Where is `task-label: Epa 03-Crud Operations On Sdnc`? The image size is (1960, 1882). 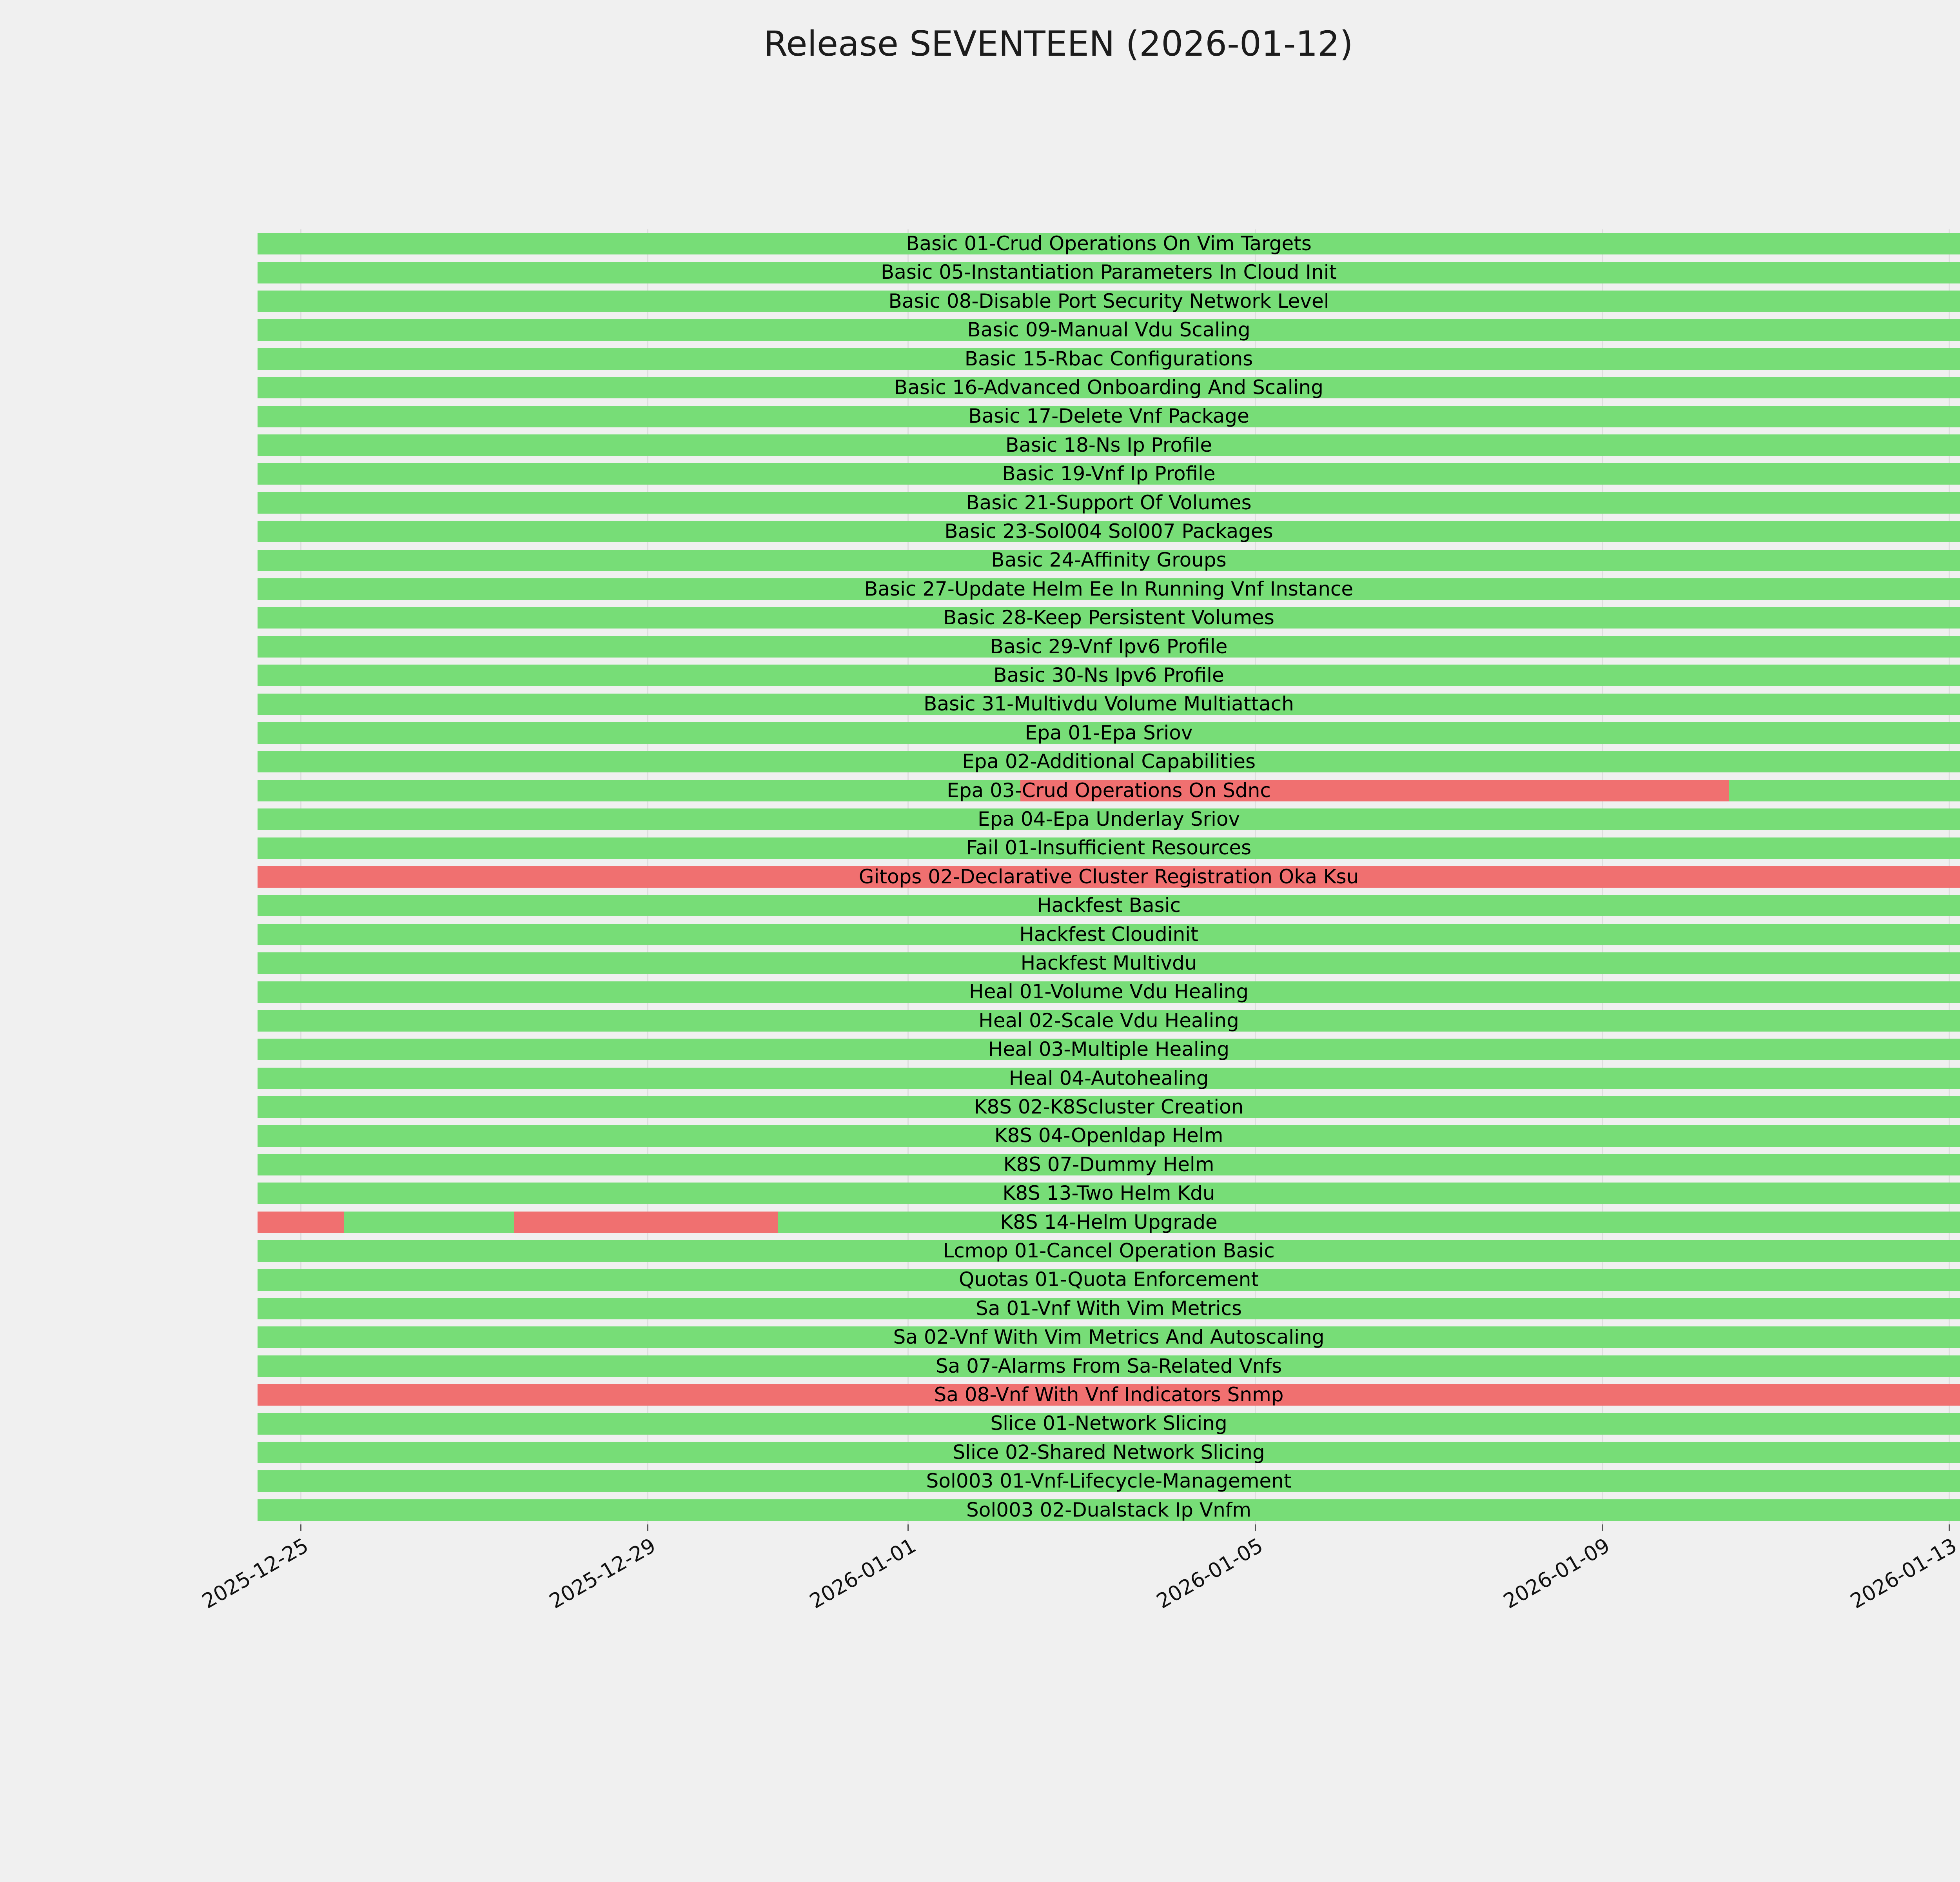 task-label: Epa 03-Crud Operations On Sdnc is located at coordinates (1109, 790).